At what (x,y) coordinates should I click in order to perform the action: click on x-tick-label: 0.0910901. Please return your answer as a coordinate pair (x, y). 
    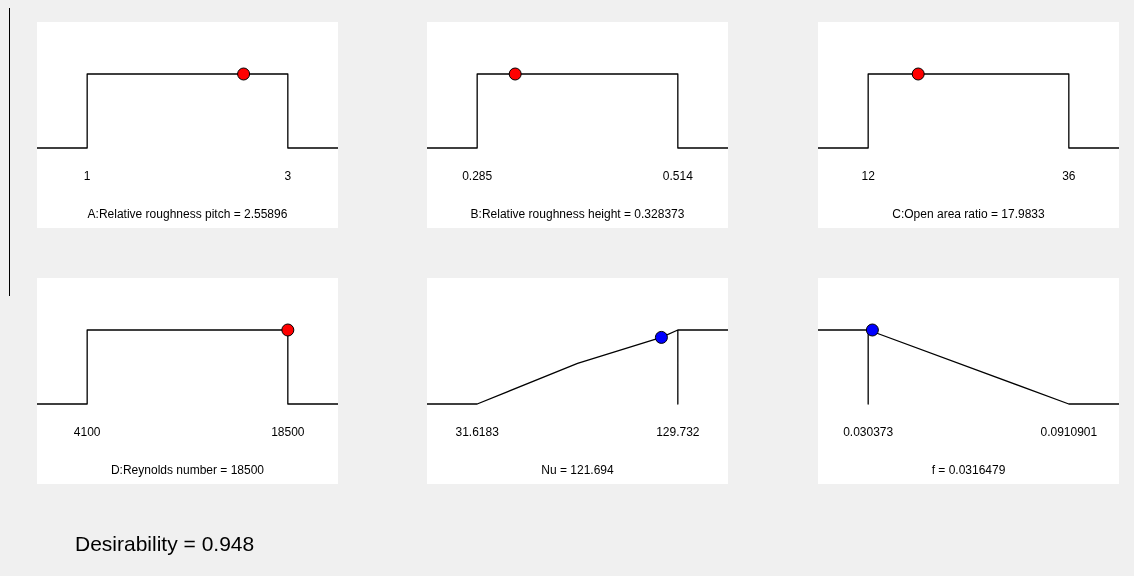
    Looking at the image, I should click on (1069, 431).